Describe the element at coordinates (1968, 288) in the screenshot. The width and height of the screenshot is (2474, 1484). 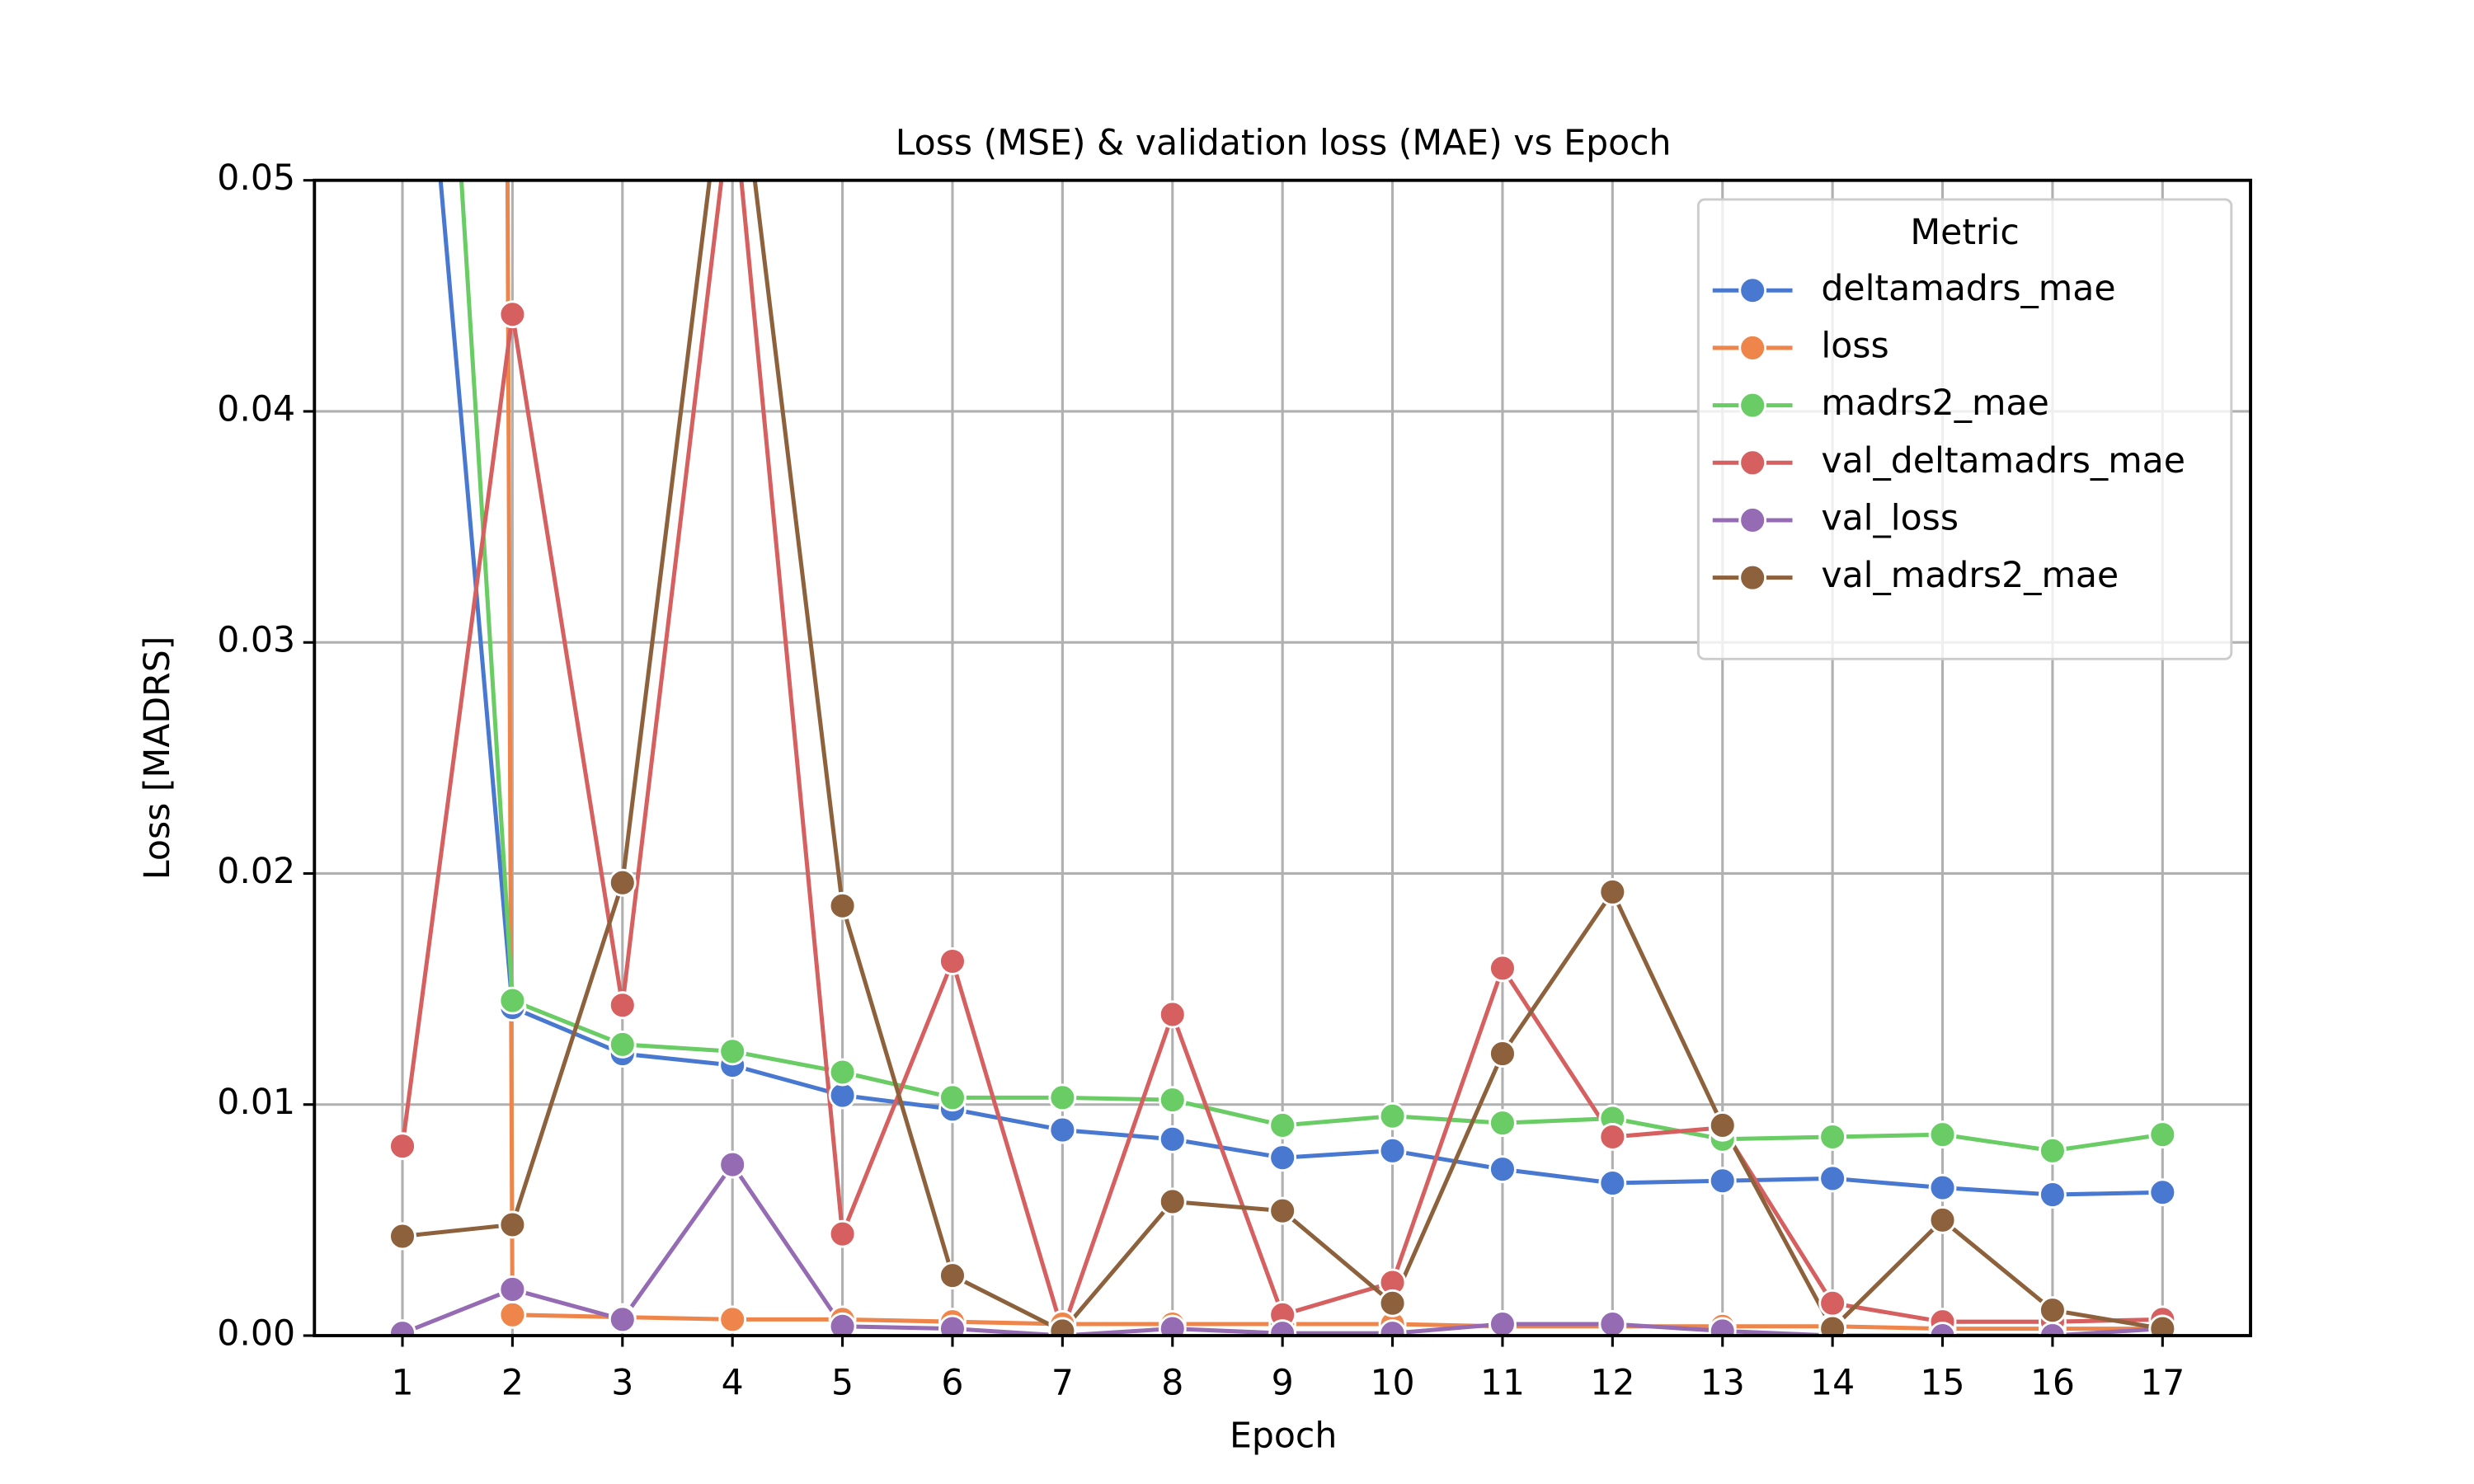
I see `legend-label: deltamadrs_mae` at that location.